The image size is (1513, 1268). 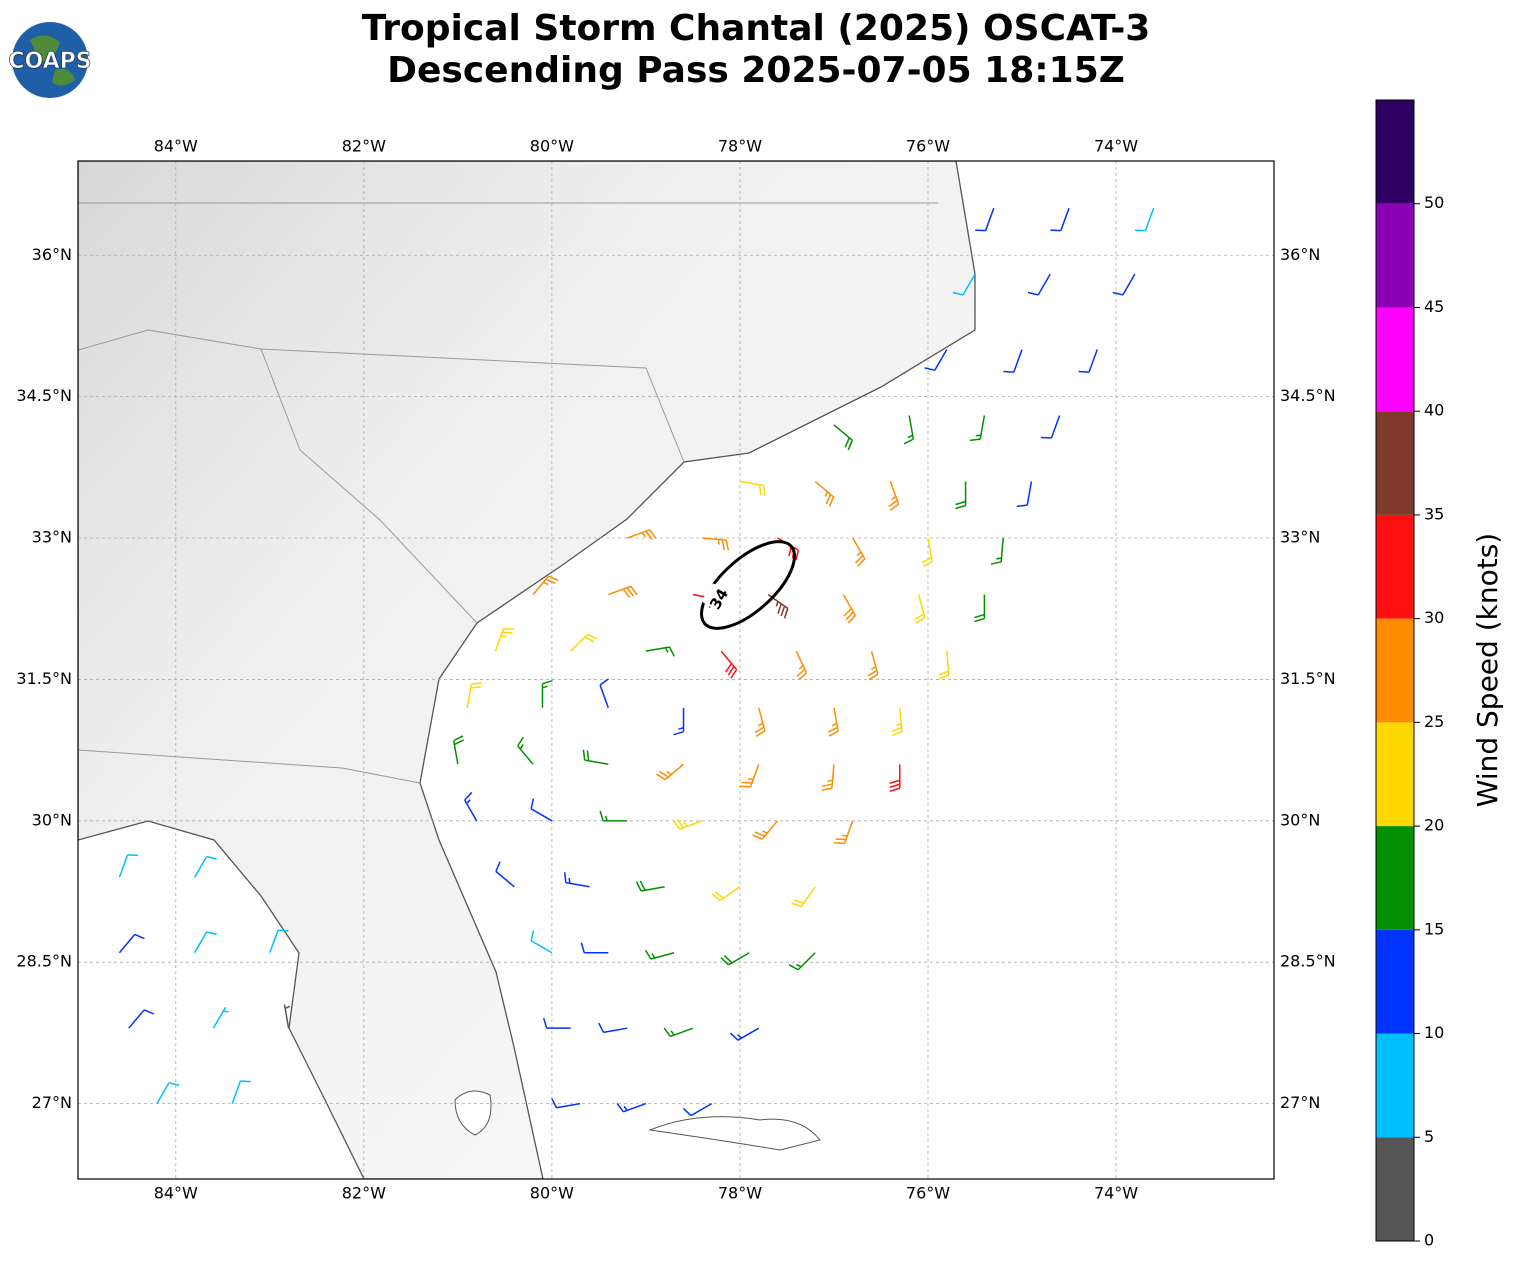 What do you see at coordinates (176, 146) in the screenshot?
I see `x-tick-label: 84°W` at bounding box center [176, 146].